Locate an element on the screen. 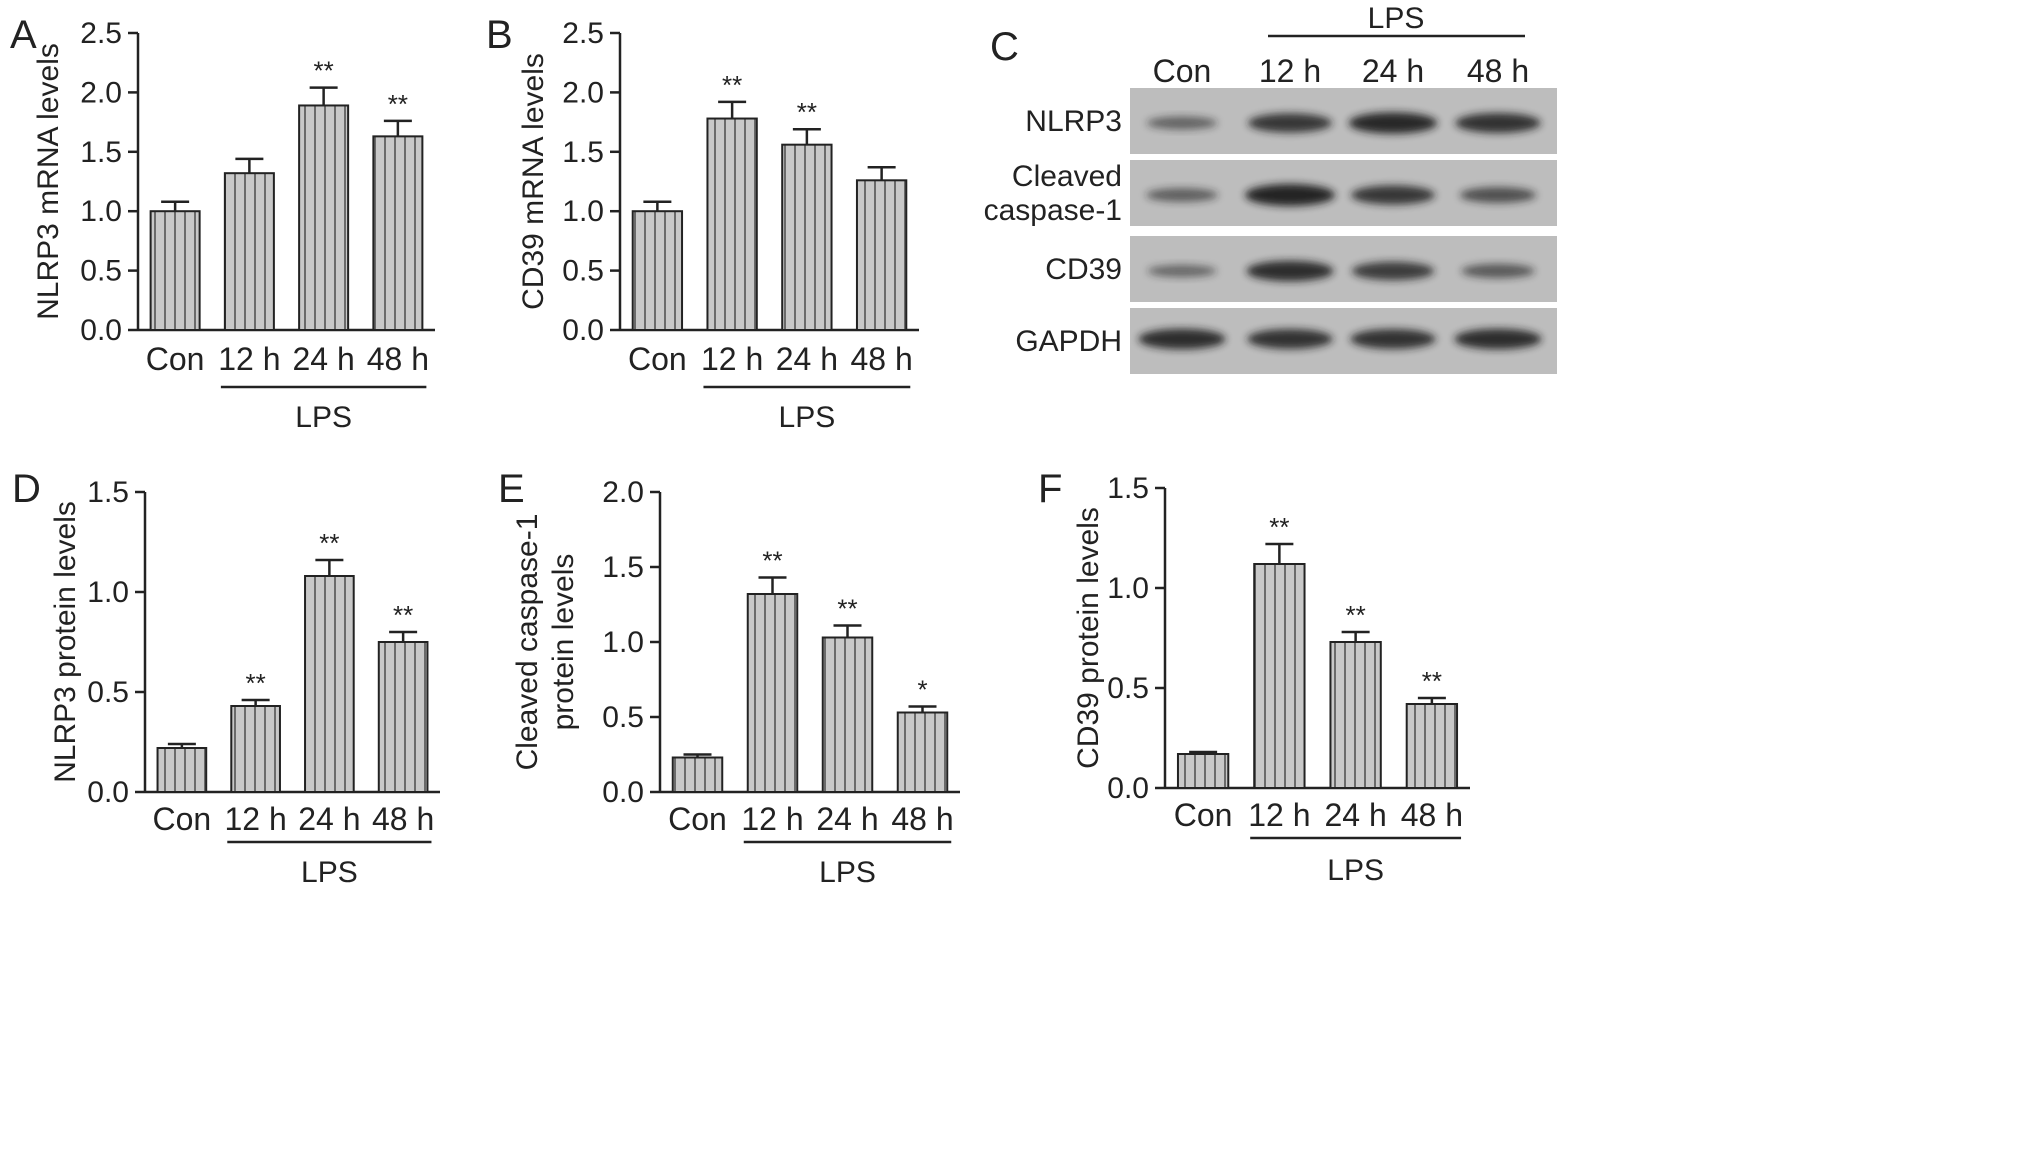  blot-row-label-line: GAPDH is located at coordinates (1068, 341).